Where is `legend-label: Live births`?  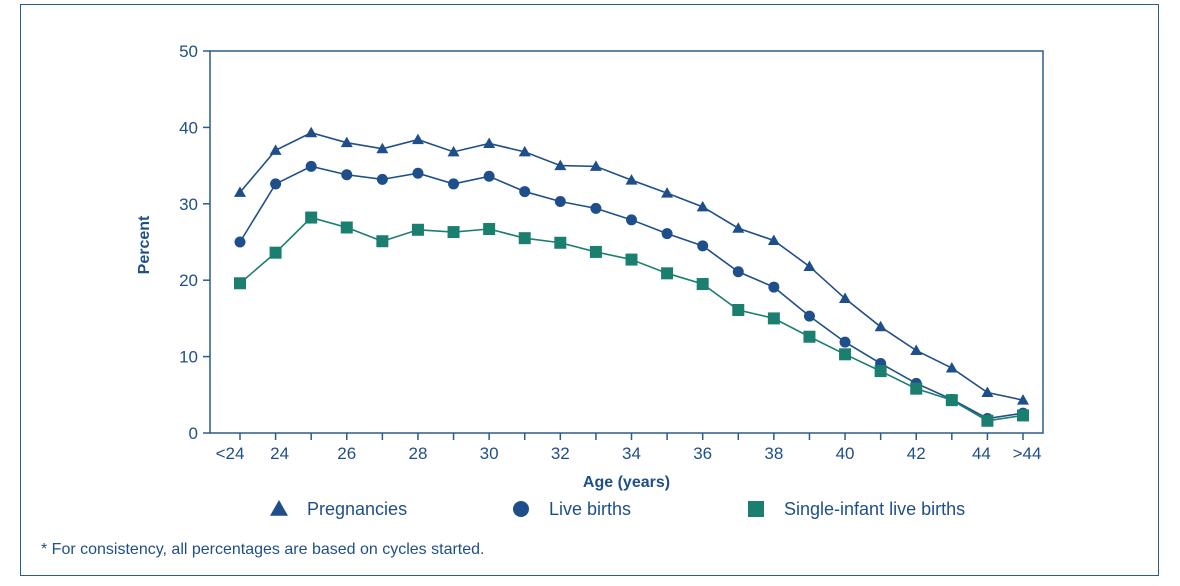 legend-label: Live births is located at coordinates (590, 509).